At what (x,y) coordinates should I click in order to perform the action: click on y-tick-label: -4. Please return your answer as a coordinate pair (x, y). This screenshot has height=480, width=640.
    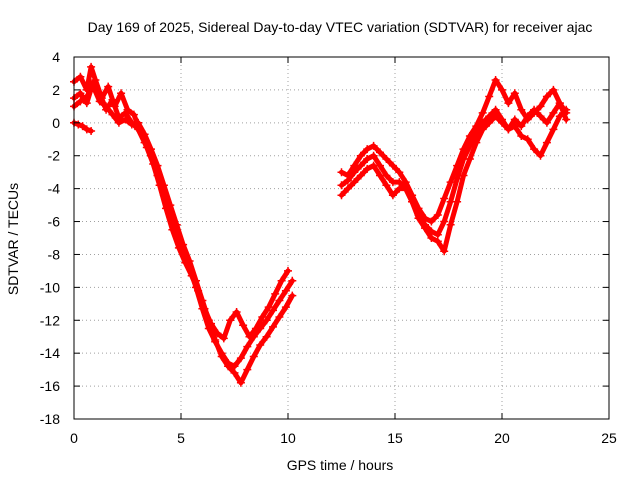
    Looking at the image, I should click on (54, 189).